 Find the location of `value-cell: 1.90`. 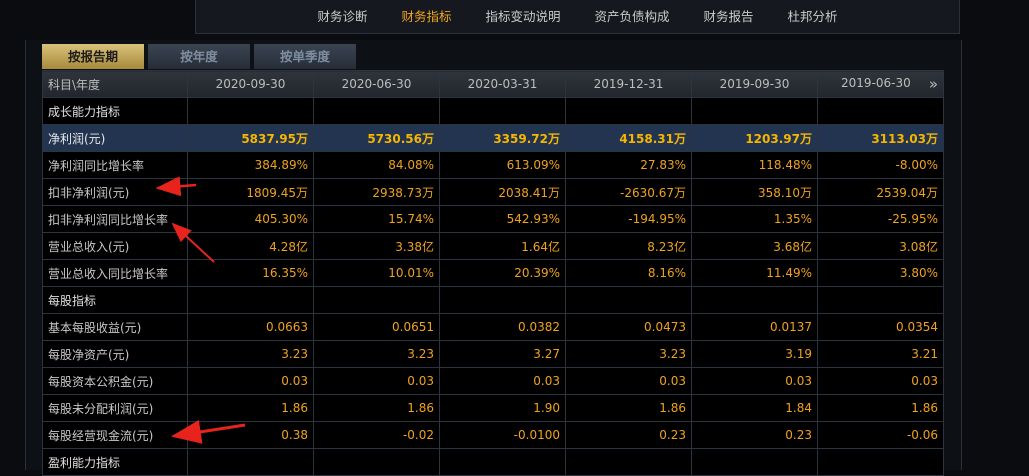

value-cell: 1.90 is located at coordinates (502, 408).